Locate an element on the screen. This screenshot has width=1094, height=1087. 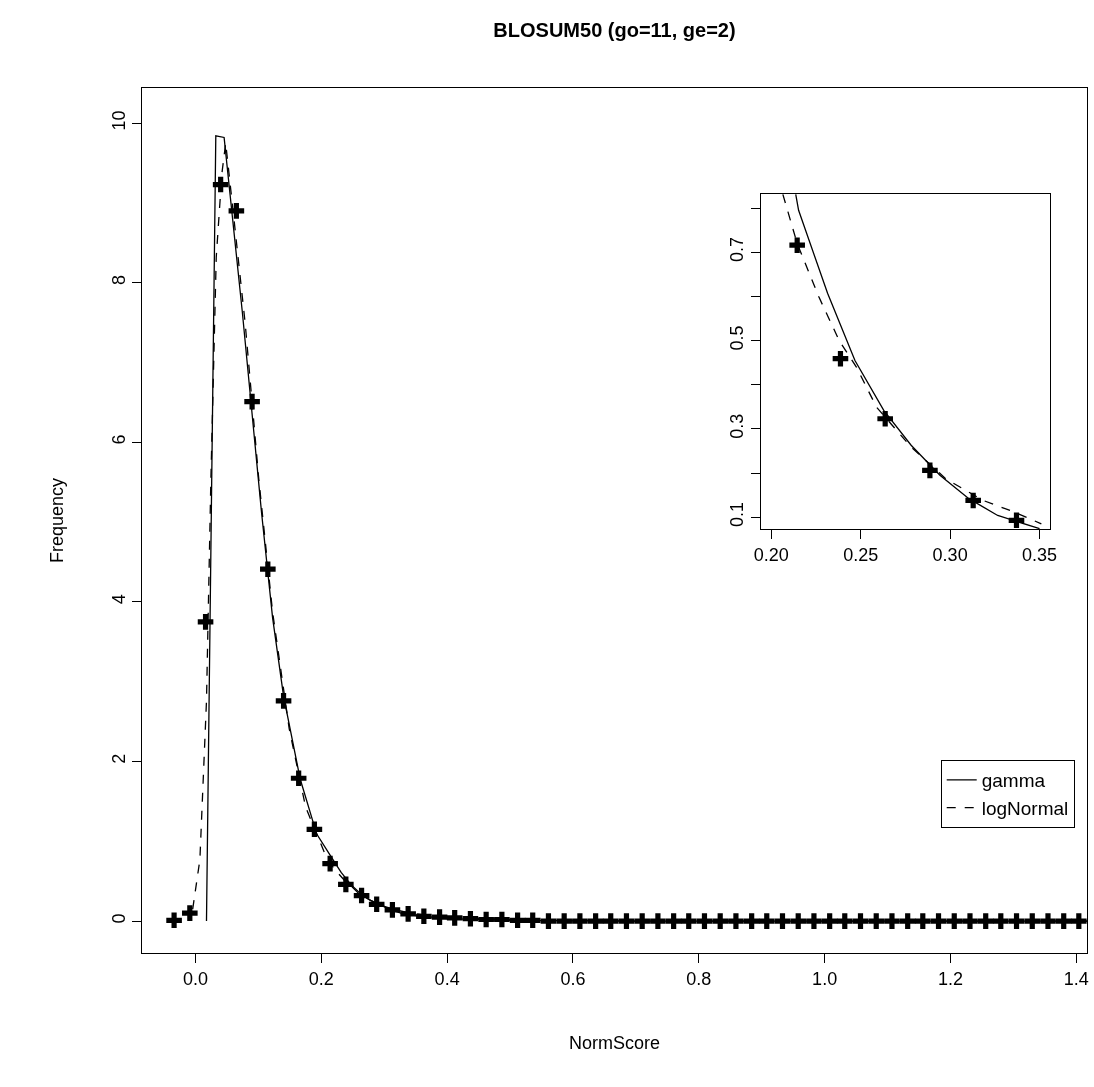
y-tick-label: 0.5 is located at coordinates (737, 338).